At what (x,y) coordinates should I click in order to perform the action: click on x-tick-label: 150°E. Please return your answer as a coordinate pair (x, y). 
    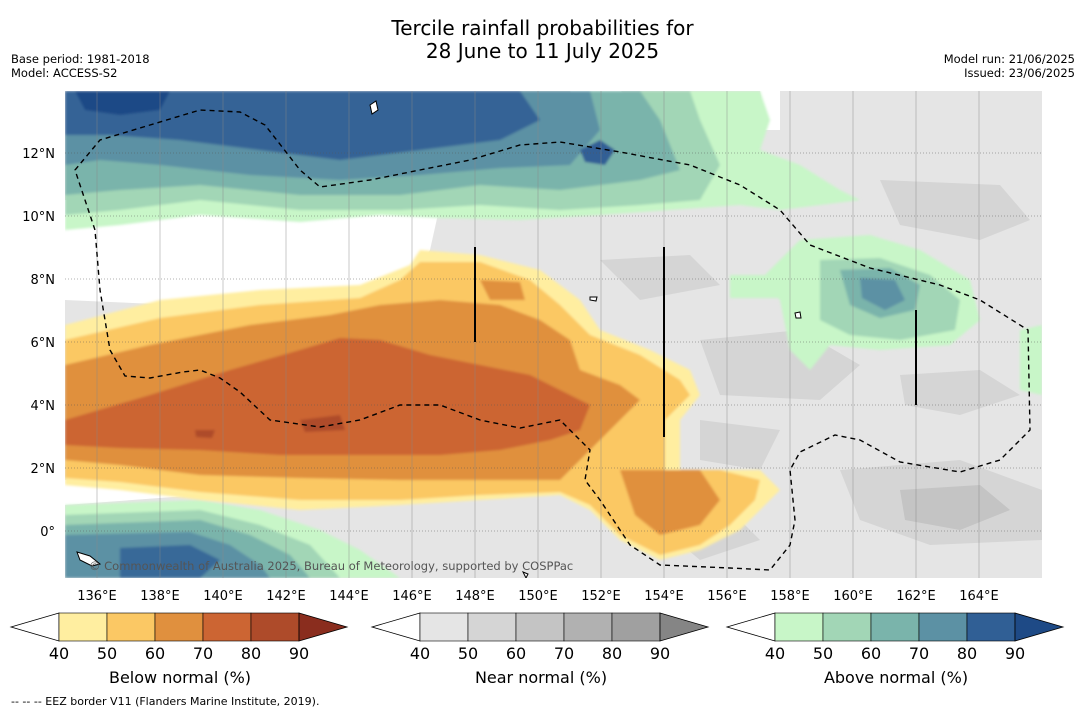
    Looking at the image, I should click on (538, 596).